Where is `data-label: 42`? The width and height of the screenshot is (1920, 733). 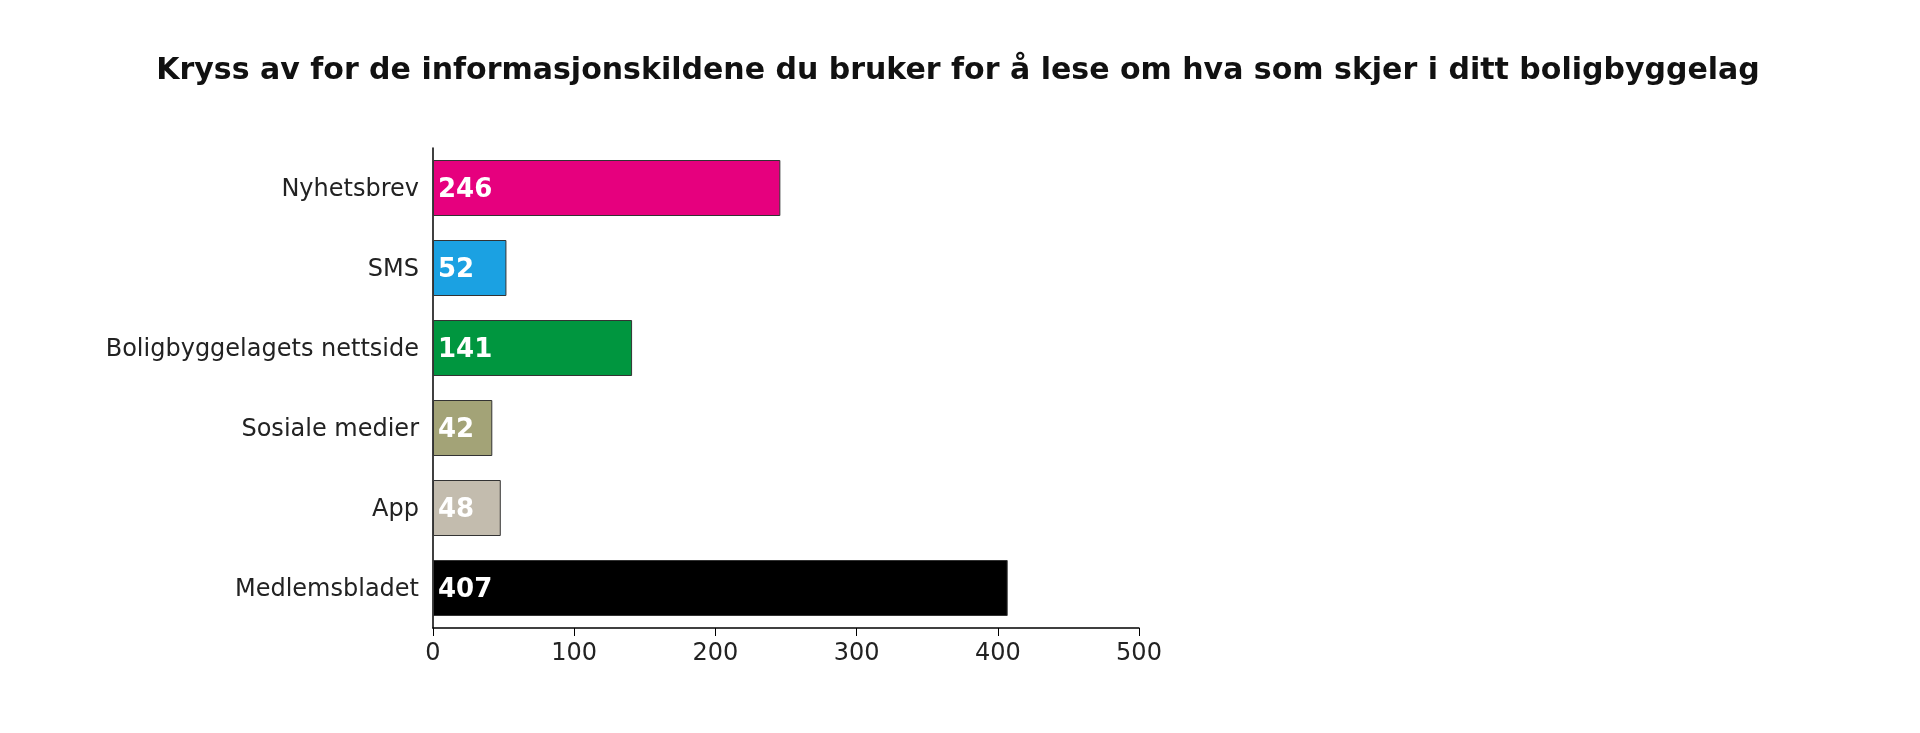 data-label: 42 is located at coordinates (456, 428).